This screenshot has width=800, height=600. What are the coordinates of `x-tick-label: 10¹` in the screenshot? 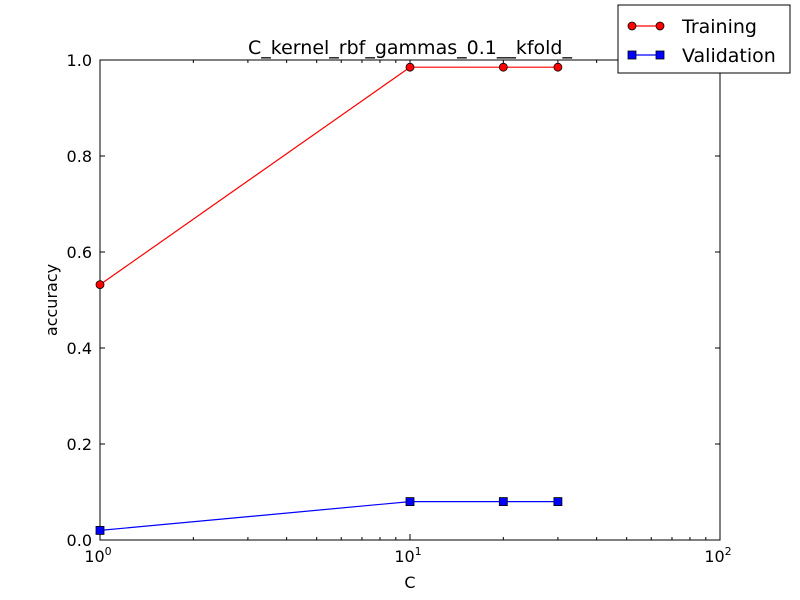 It's located at (407, 555).